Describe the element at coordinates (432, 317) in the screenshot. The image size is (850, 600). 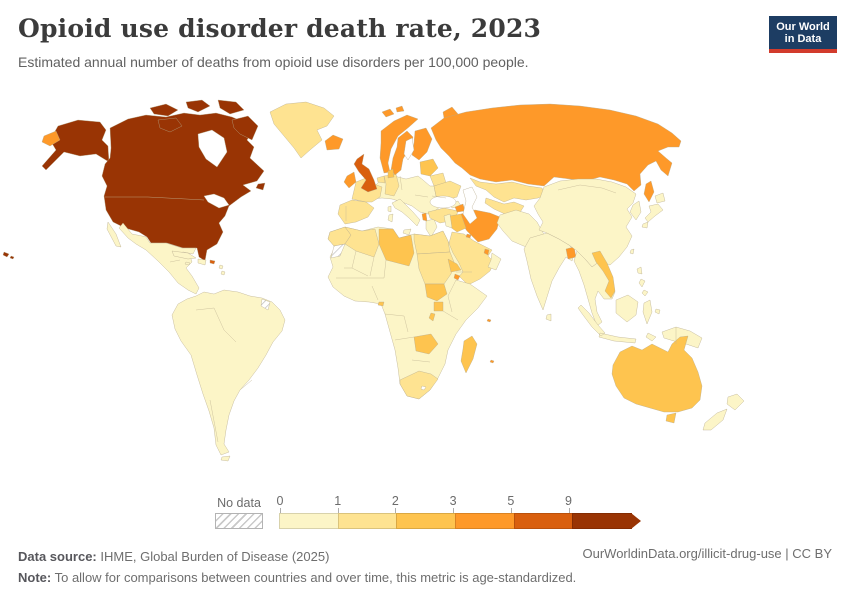
I see `region-rwanda-burundi` at that location.